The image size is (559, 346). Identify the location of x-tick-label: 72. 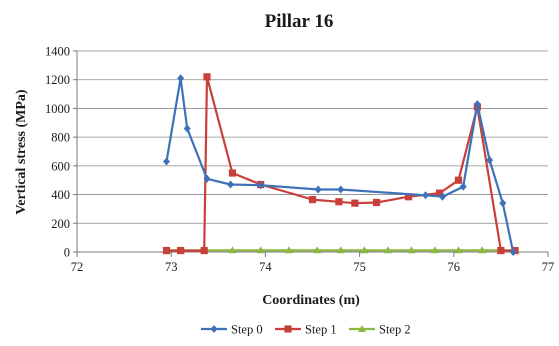
(77, 267).